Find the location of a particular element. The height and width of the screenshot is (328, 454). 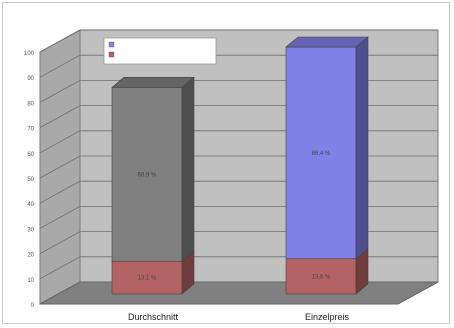

y-tick-label: 40 is located at coordinates (30, 205).